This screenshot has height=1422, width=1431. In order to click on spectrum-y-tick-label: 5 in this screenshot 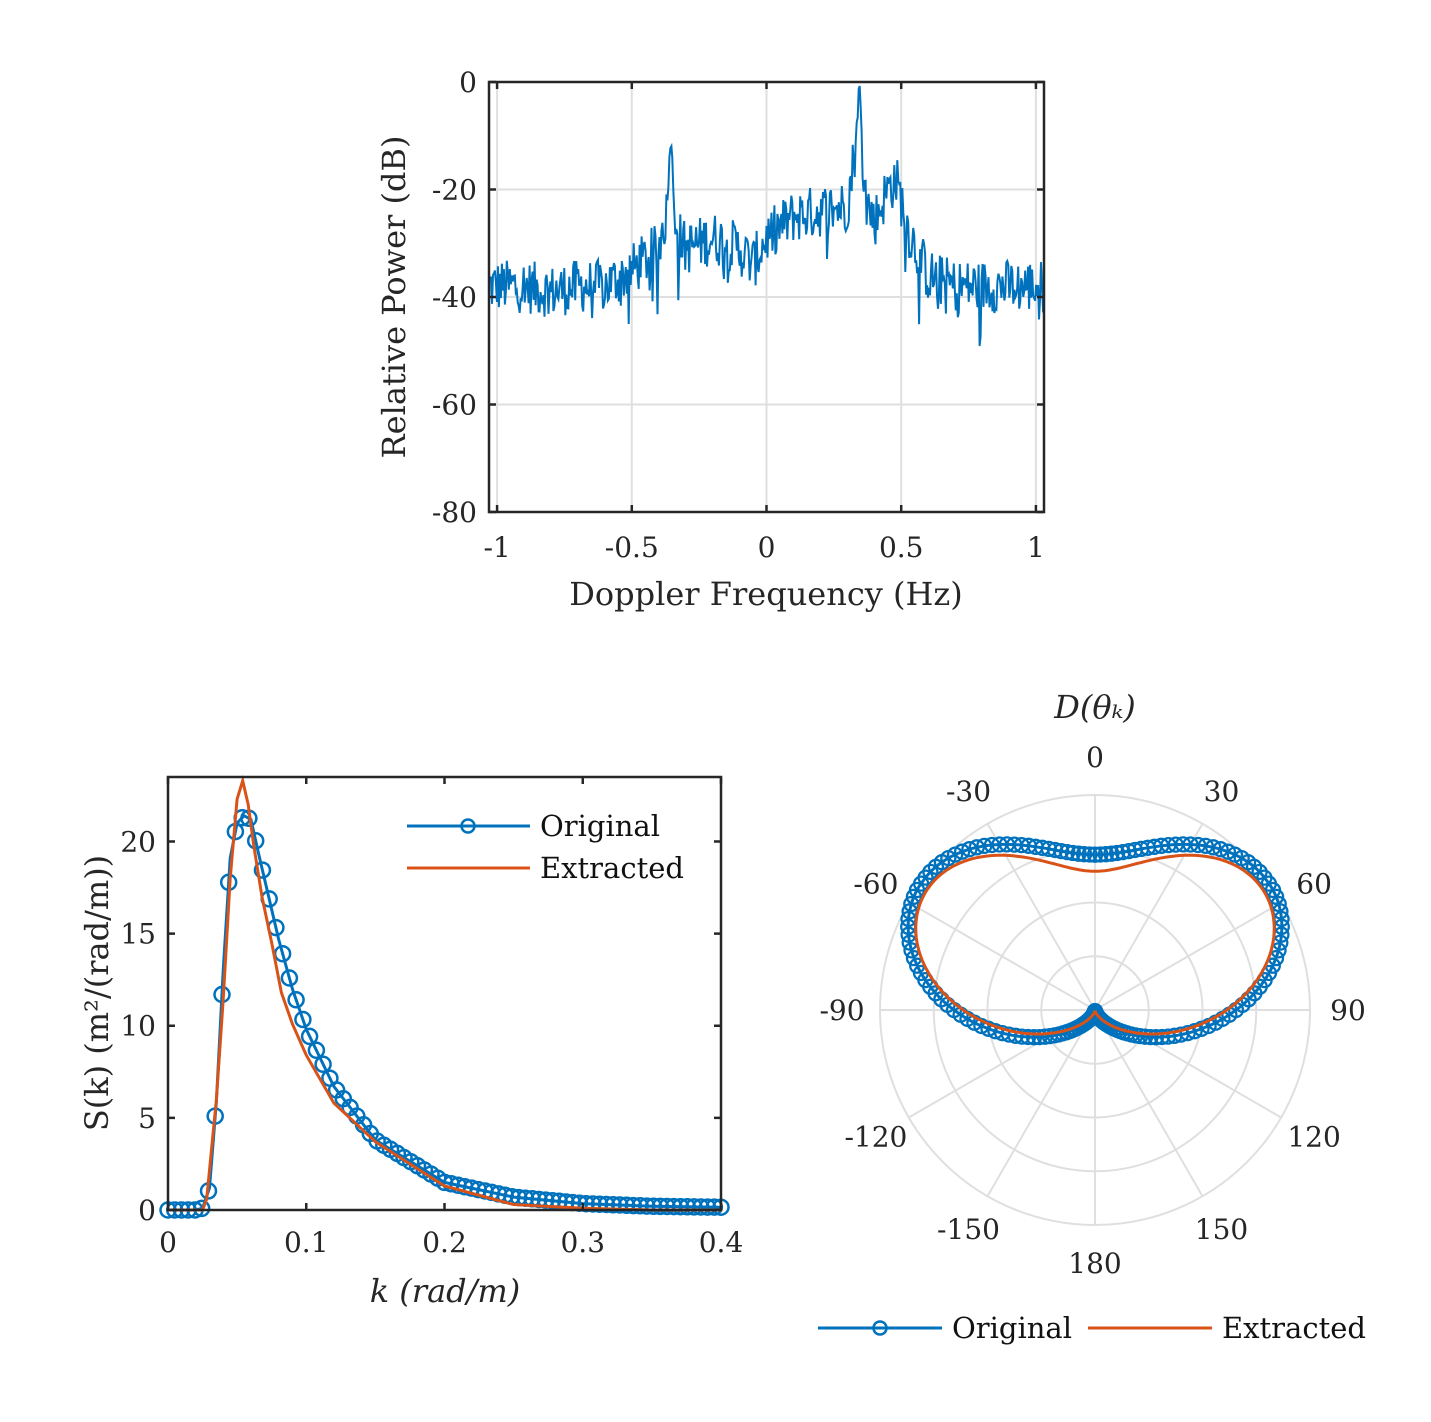, I will do `click(147, 1118)`.